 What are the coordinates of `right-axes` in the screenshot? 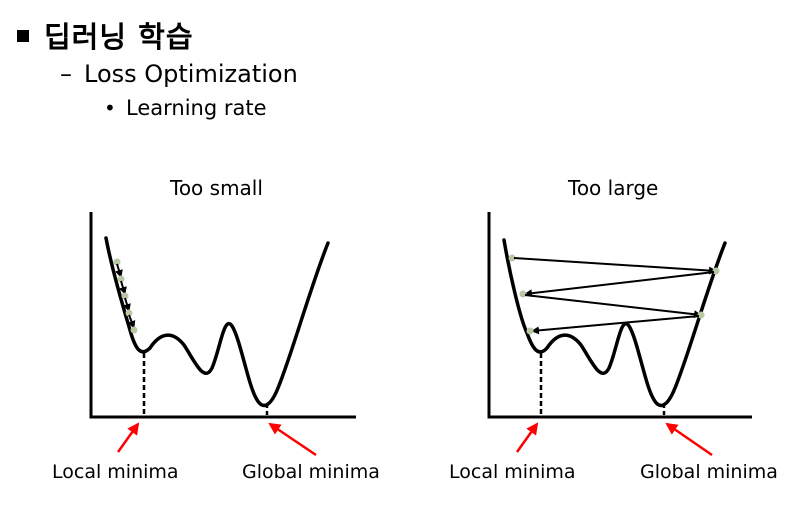 It's located at (619, 315).